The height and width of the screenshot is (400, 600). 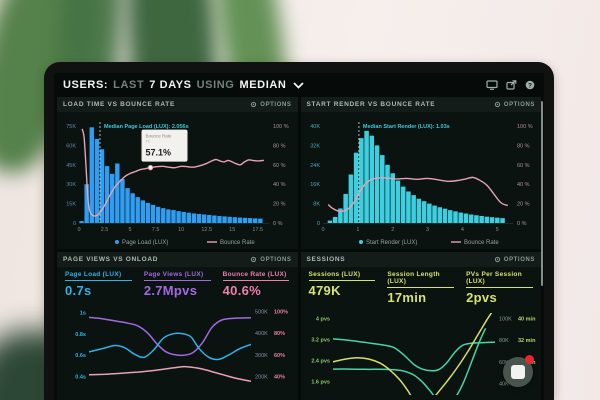 What do you see at coordinates (258, 230) in the screenshot?
I see `svg-text: 17.5` at bounding box center [258, 230].